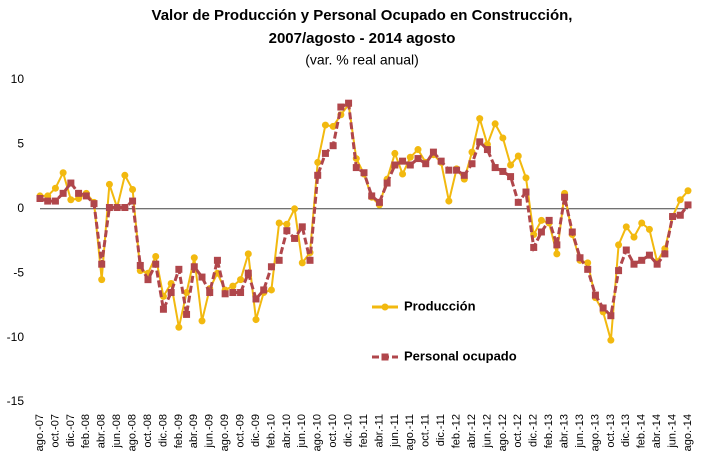 This screenshot has width=704, height=457. What do you see at coordinates (287, 431) in the screenshot?
I see `x-tick-label: abr.-10` at bounding box center [287, 431].